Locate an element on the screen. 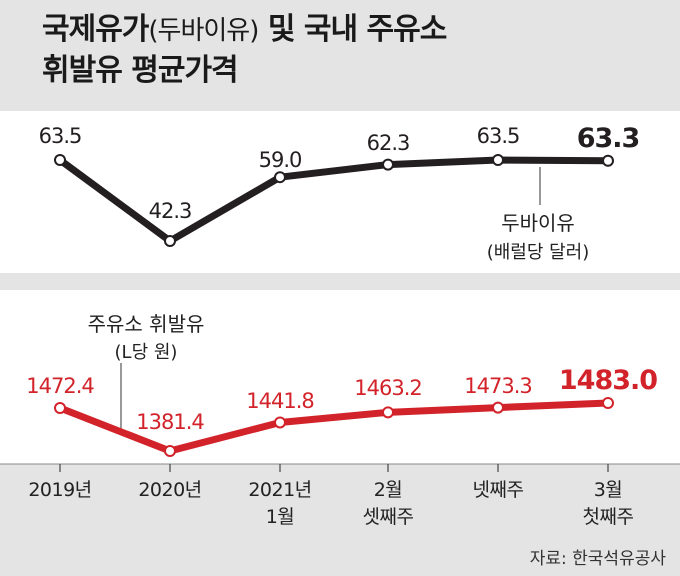 This screenshot has height=576, width=680. dubai-label-5: 63.3 is located at coordinates (608, 138).